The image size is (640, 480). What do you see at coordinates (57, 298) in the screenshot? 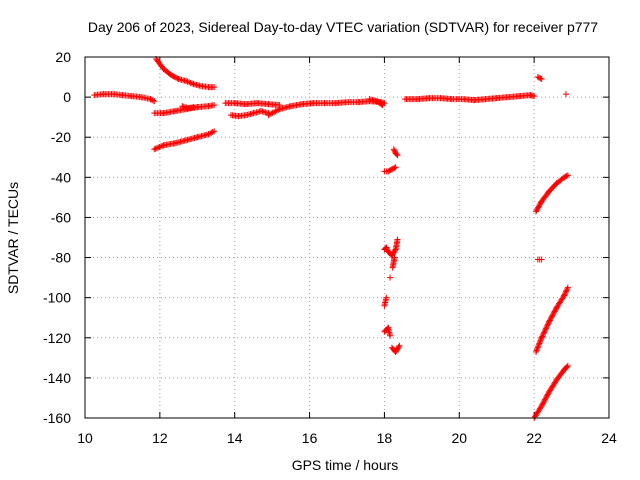
I see `y-tick-label: -100` at bounding box center [57, 298].